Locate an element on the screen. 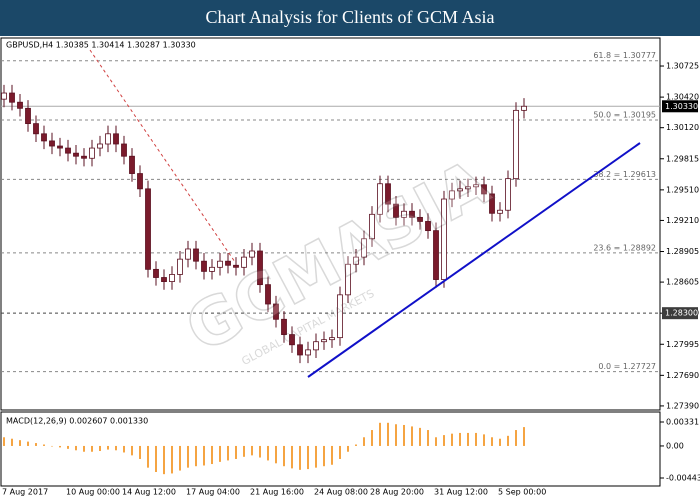 This screenshot has height=504, width=700. fib-label: 38.2 = 1.29613 is located at coordinates (624, 174).